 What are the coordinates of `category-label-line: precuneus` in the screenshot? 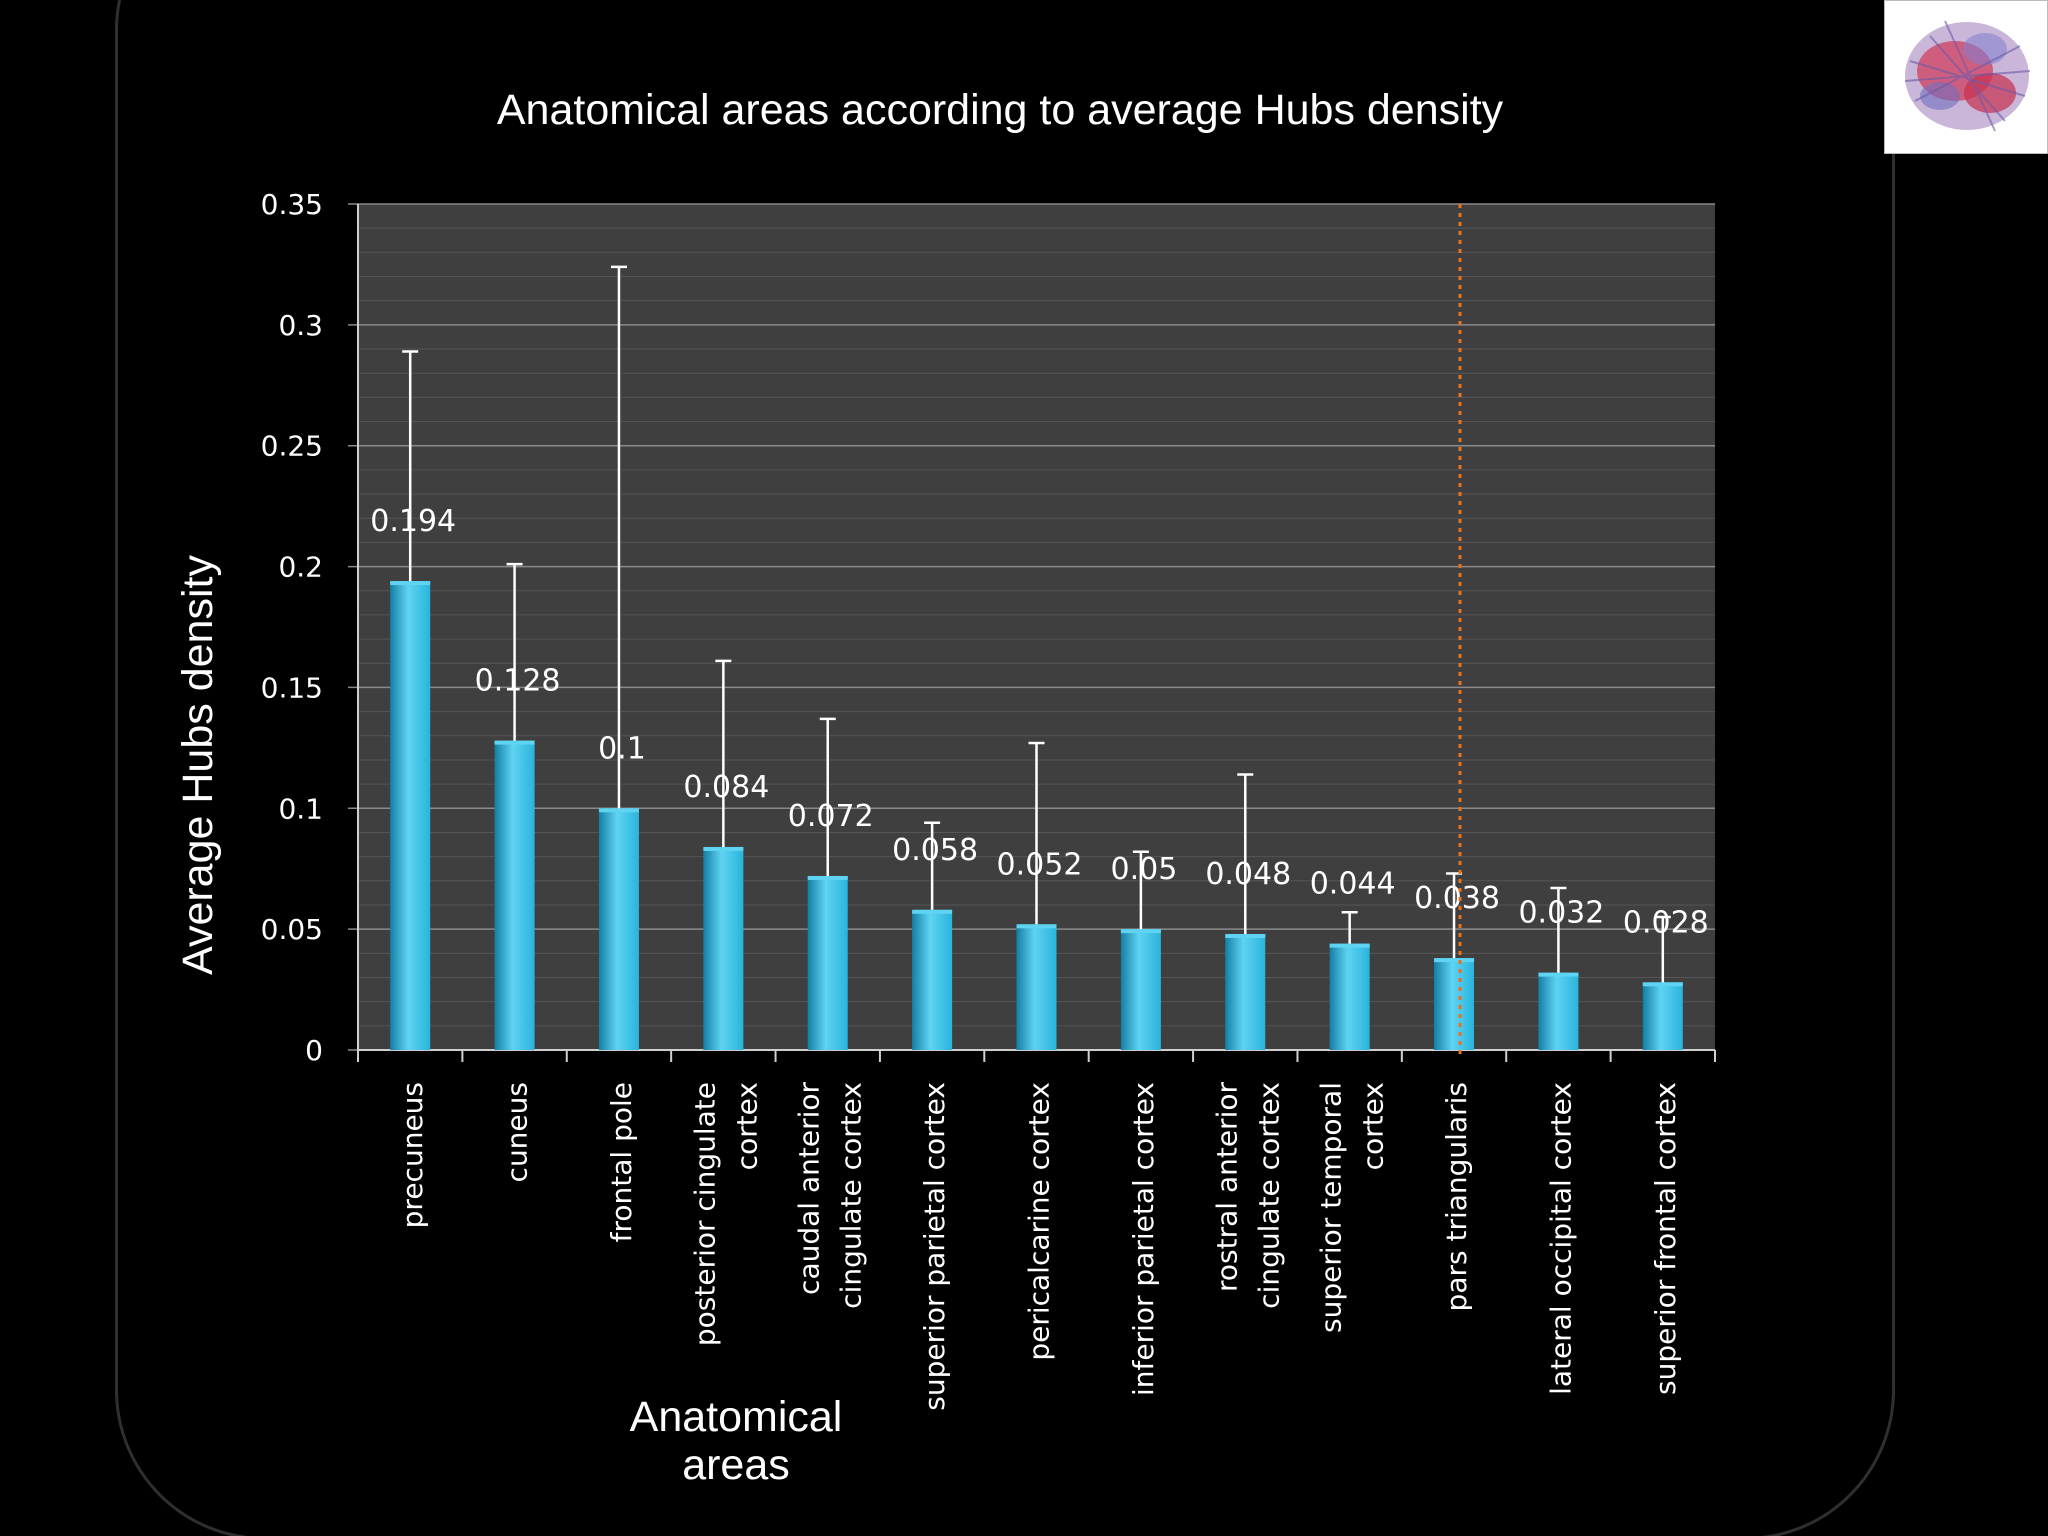 It's located at (412, 1155).